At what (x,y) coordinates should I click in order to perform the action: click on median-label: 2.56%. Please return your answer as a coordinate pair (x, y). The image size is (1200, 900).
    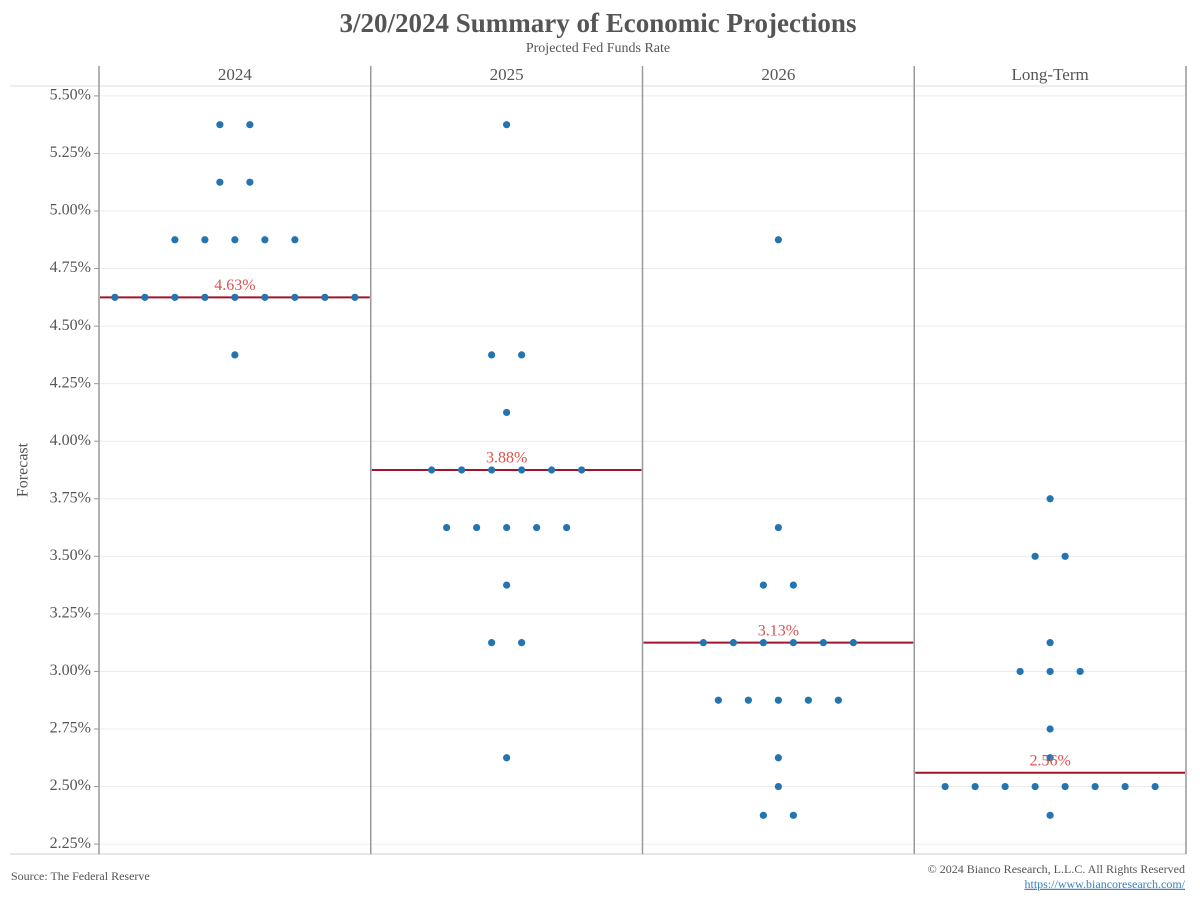
    Looking at the image, I should click on (1049, 760).